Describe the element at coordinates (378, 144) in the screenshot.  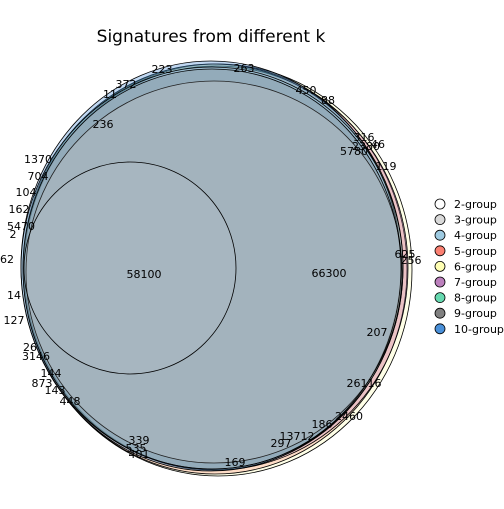
I see `region-value-label: 46` at that location.